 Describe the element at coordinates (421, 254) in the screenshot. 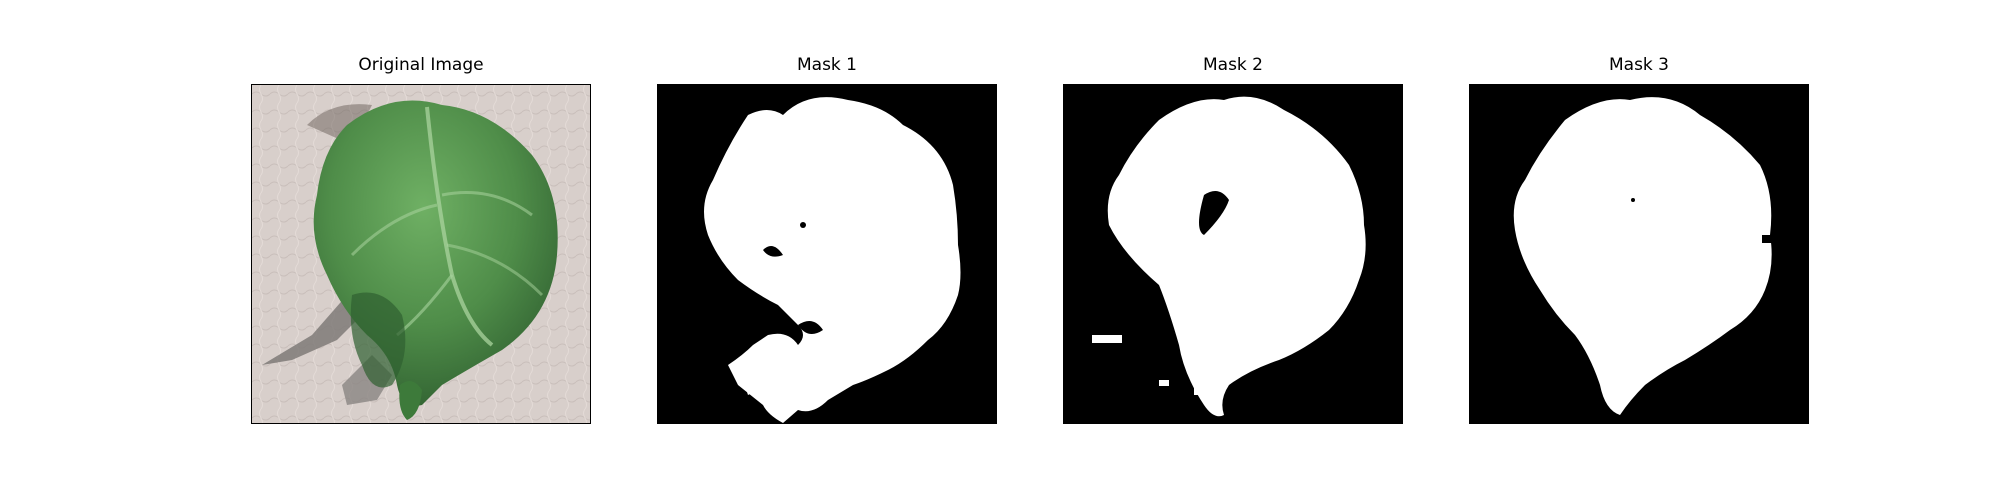

I see `original-image` at that location.